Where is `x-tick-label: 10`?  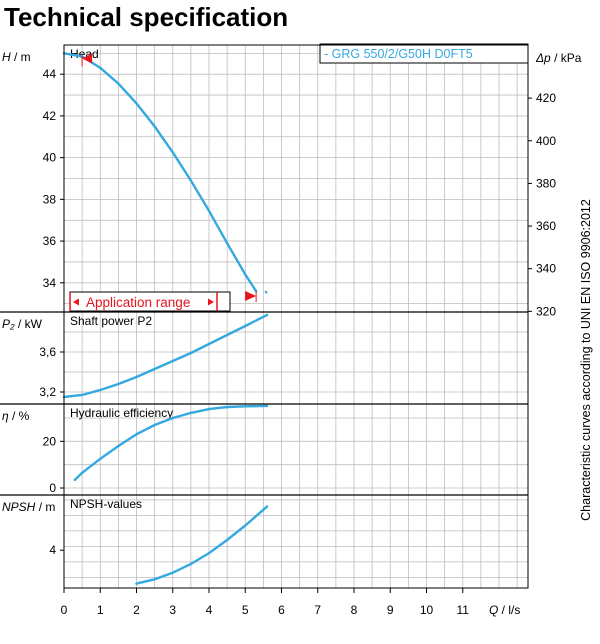
x-tick-label: 10 is located at coordinates (427, 610).